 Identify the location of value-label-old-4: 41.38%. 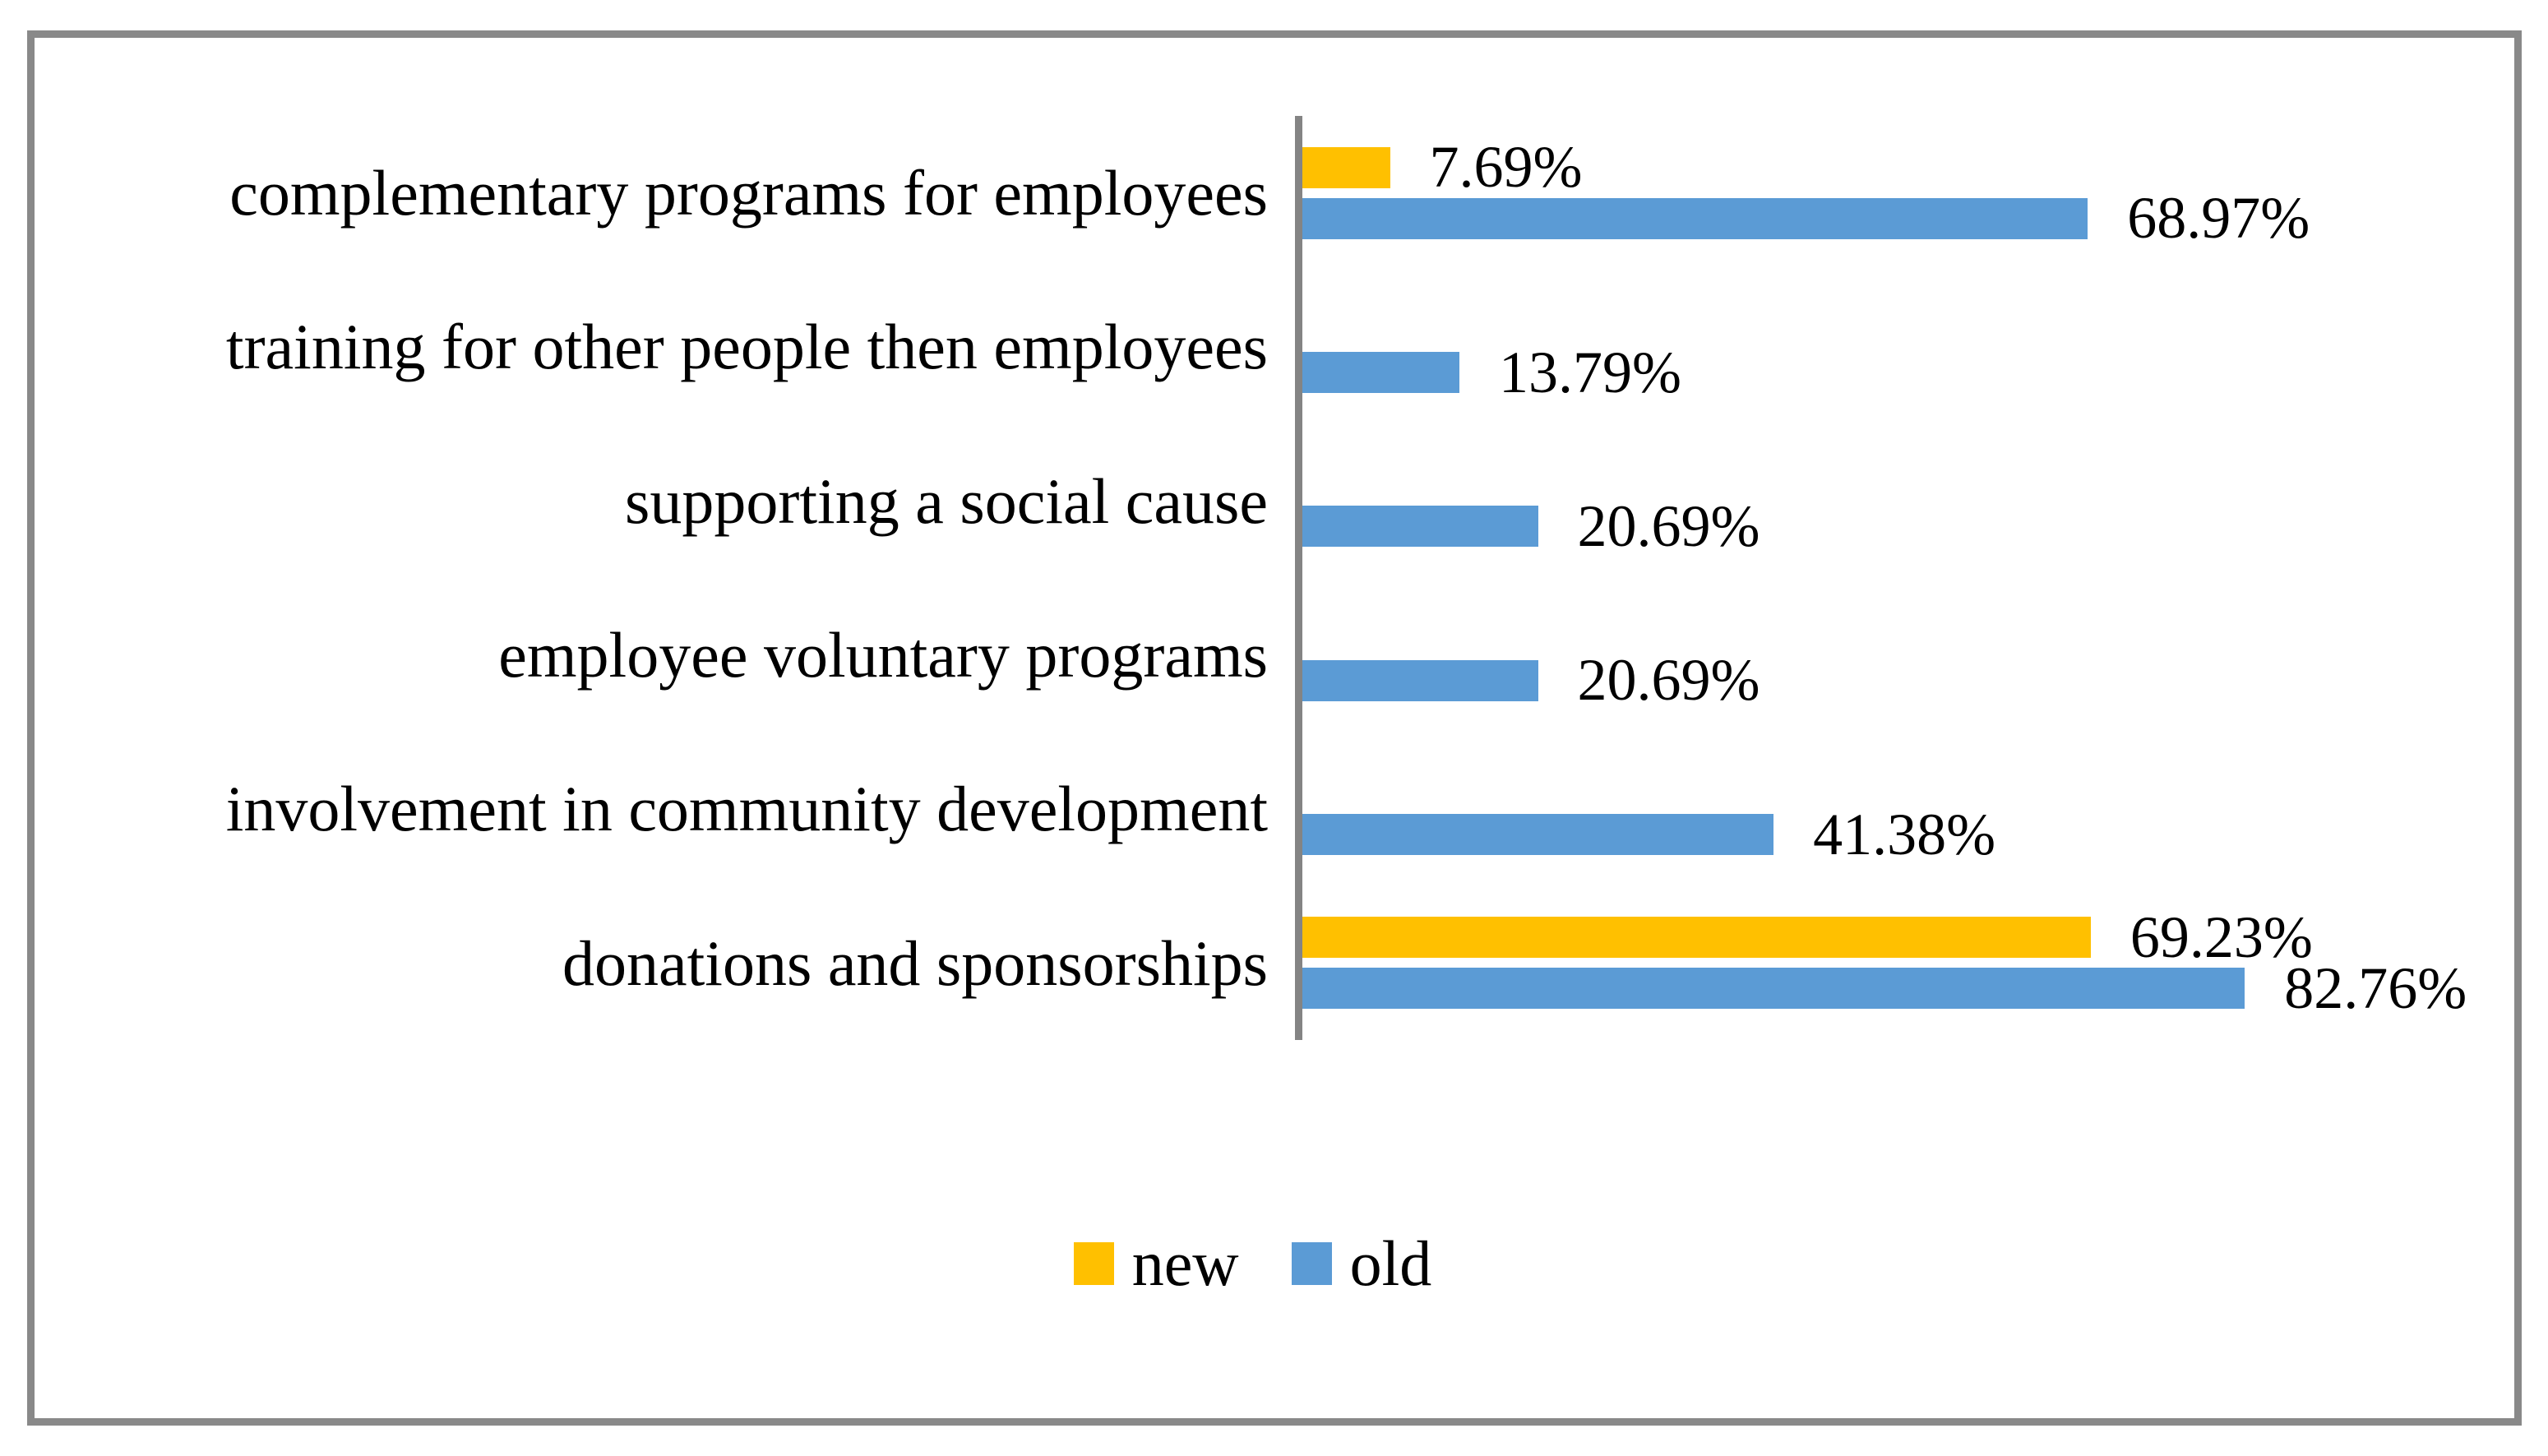
(1905, 834).